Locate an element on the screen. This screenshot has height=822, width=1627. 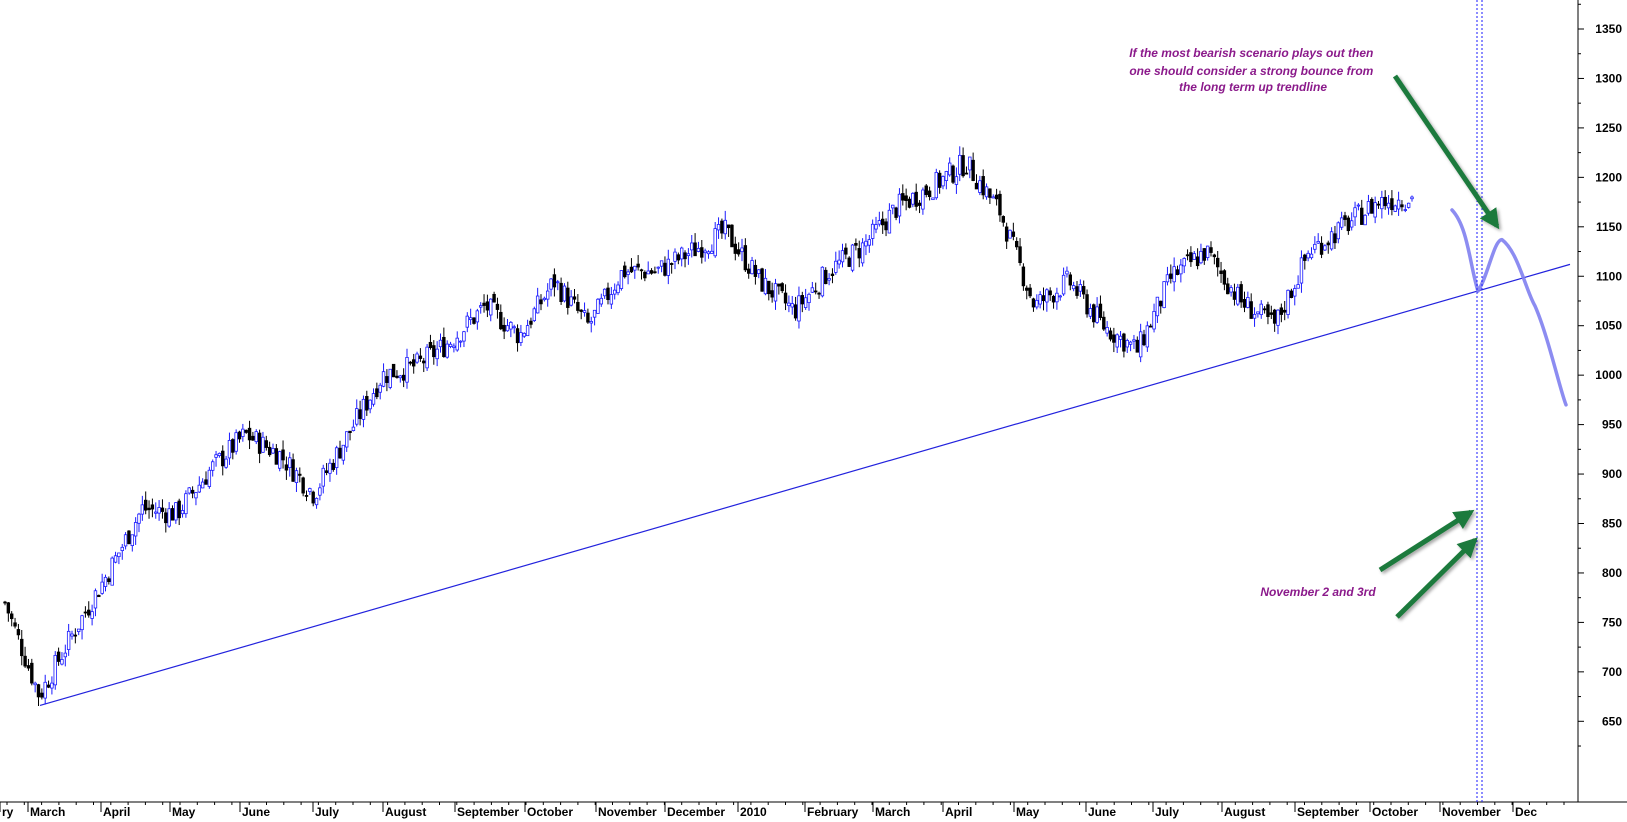
y-tick-label: 1000 is located at coordinates (1608, 375).